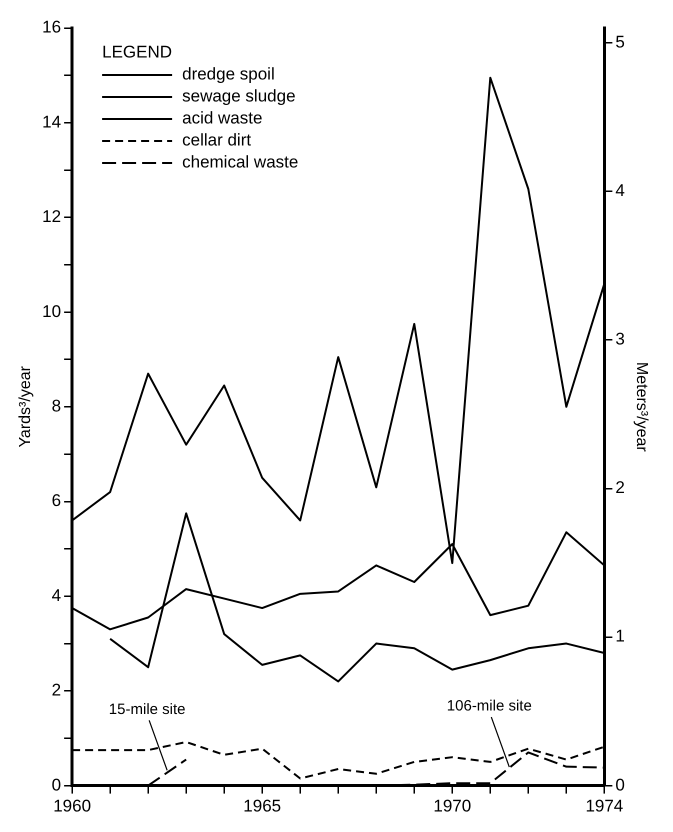 Image resolution: width=673 pixels, height=832 pixels. I want to click on y-axis-title: Yards³/year, so click(25, 406).